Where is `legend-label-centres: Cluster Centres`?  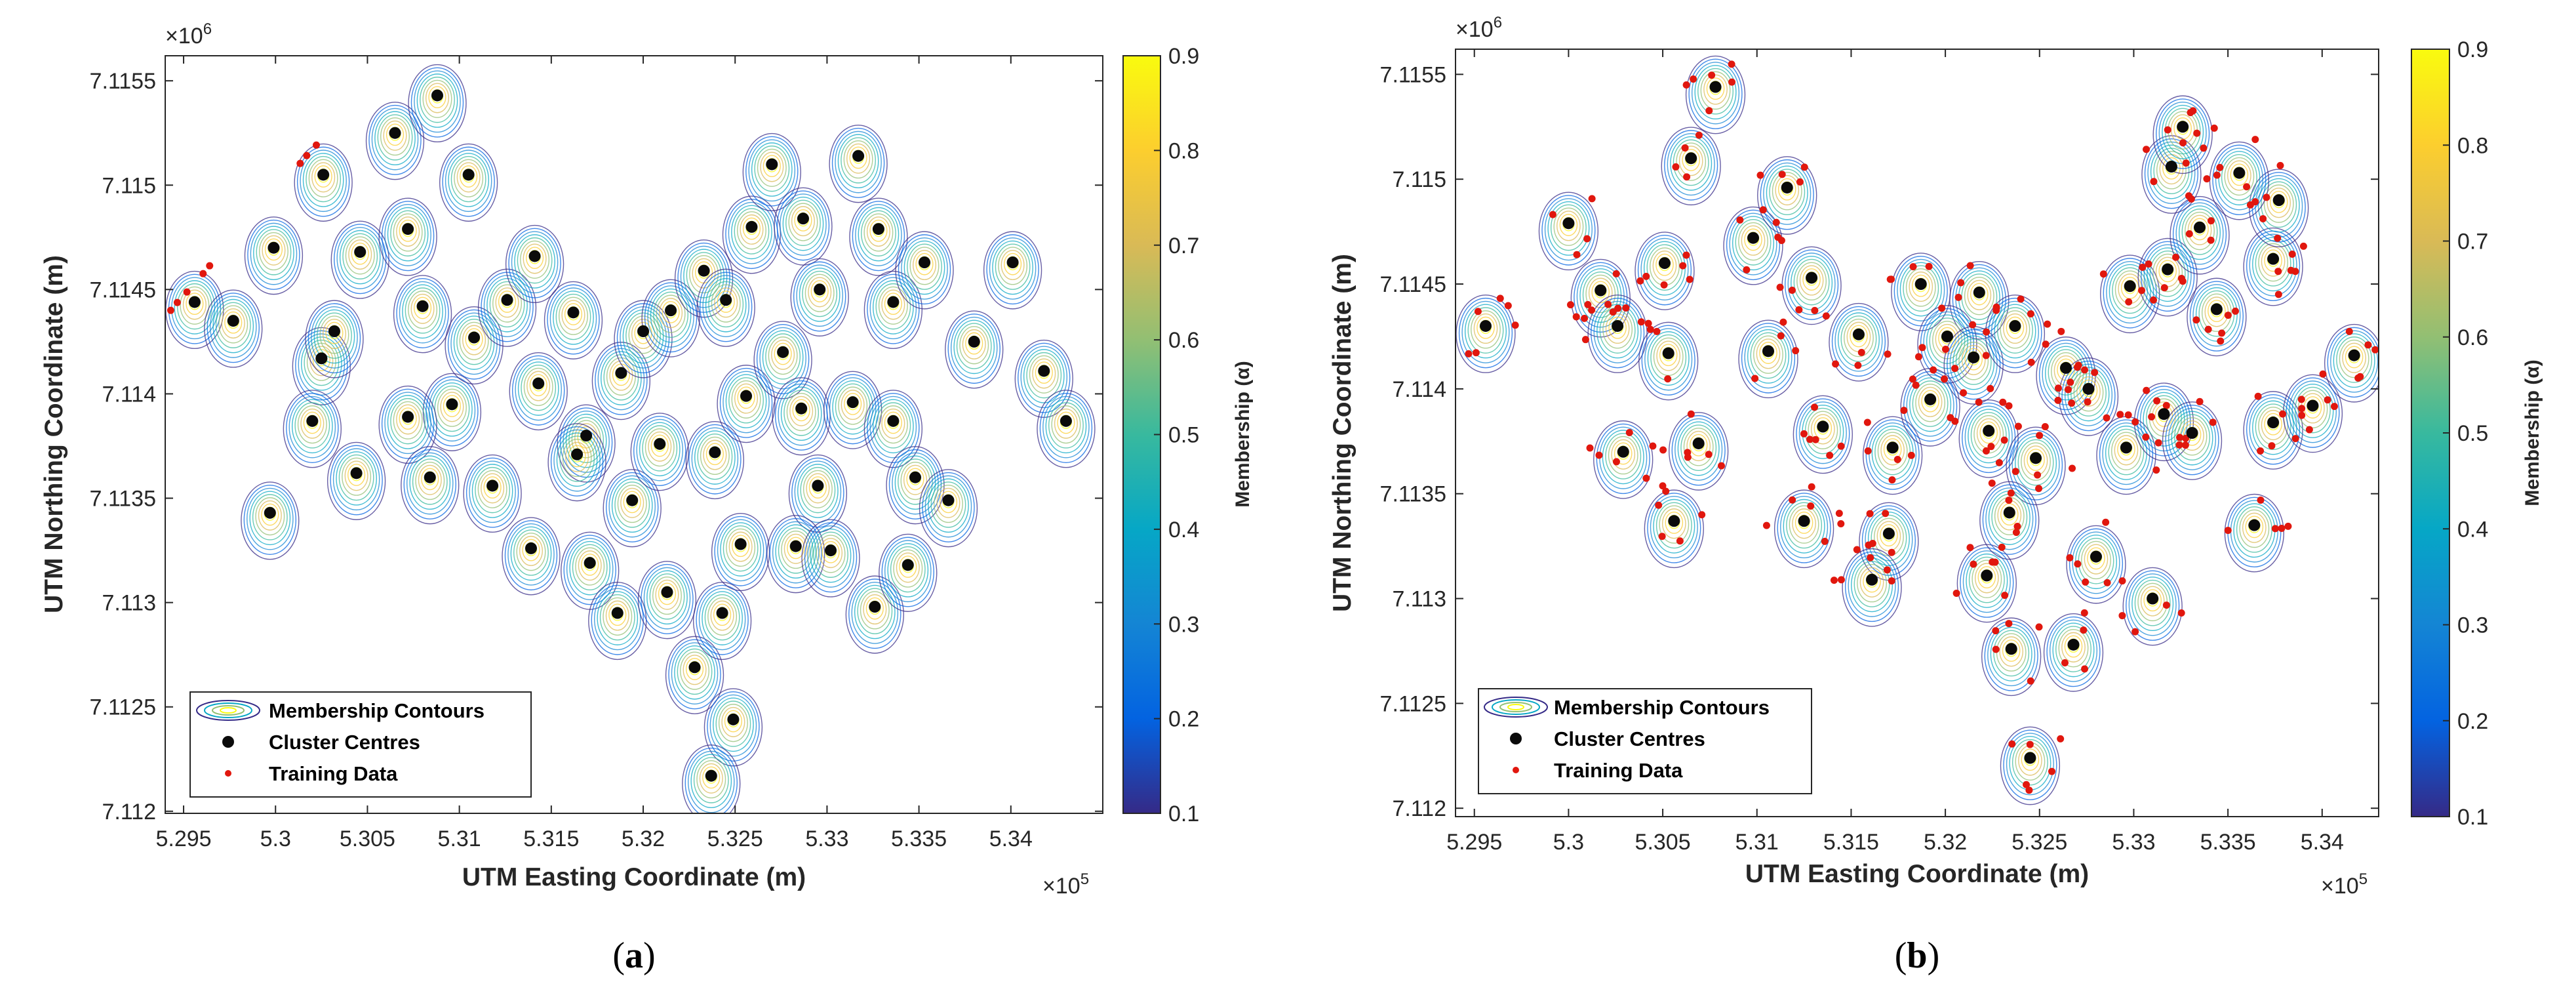 legend-label-centres: Cluster Centres is located at coordinates (1629, 739).